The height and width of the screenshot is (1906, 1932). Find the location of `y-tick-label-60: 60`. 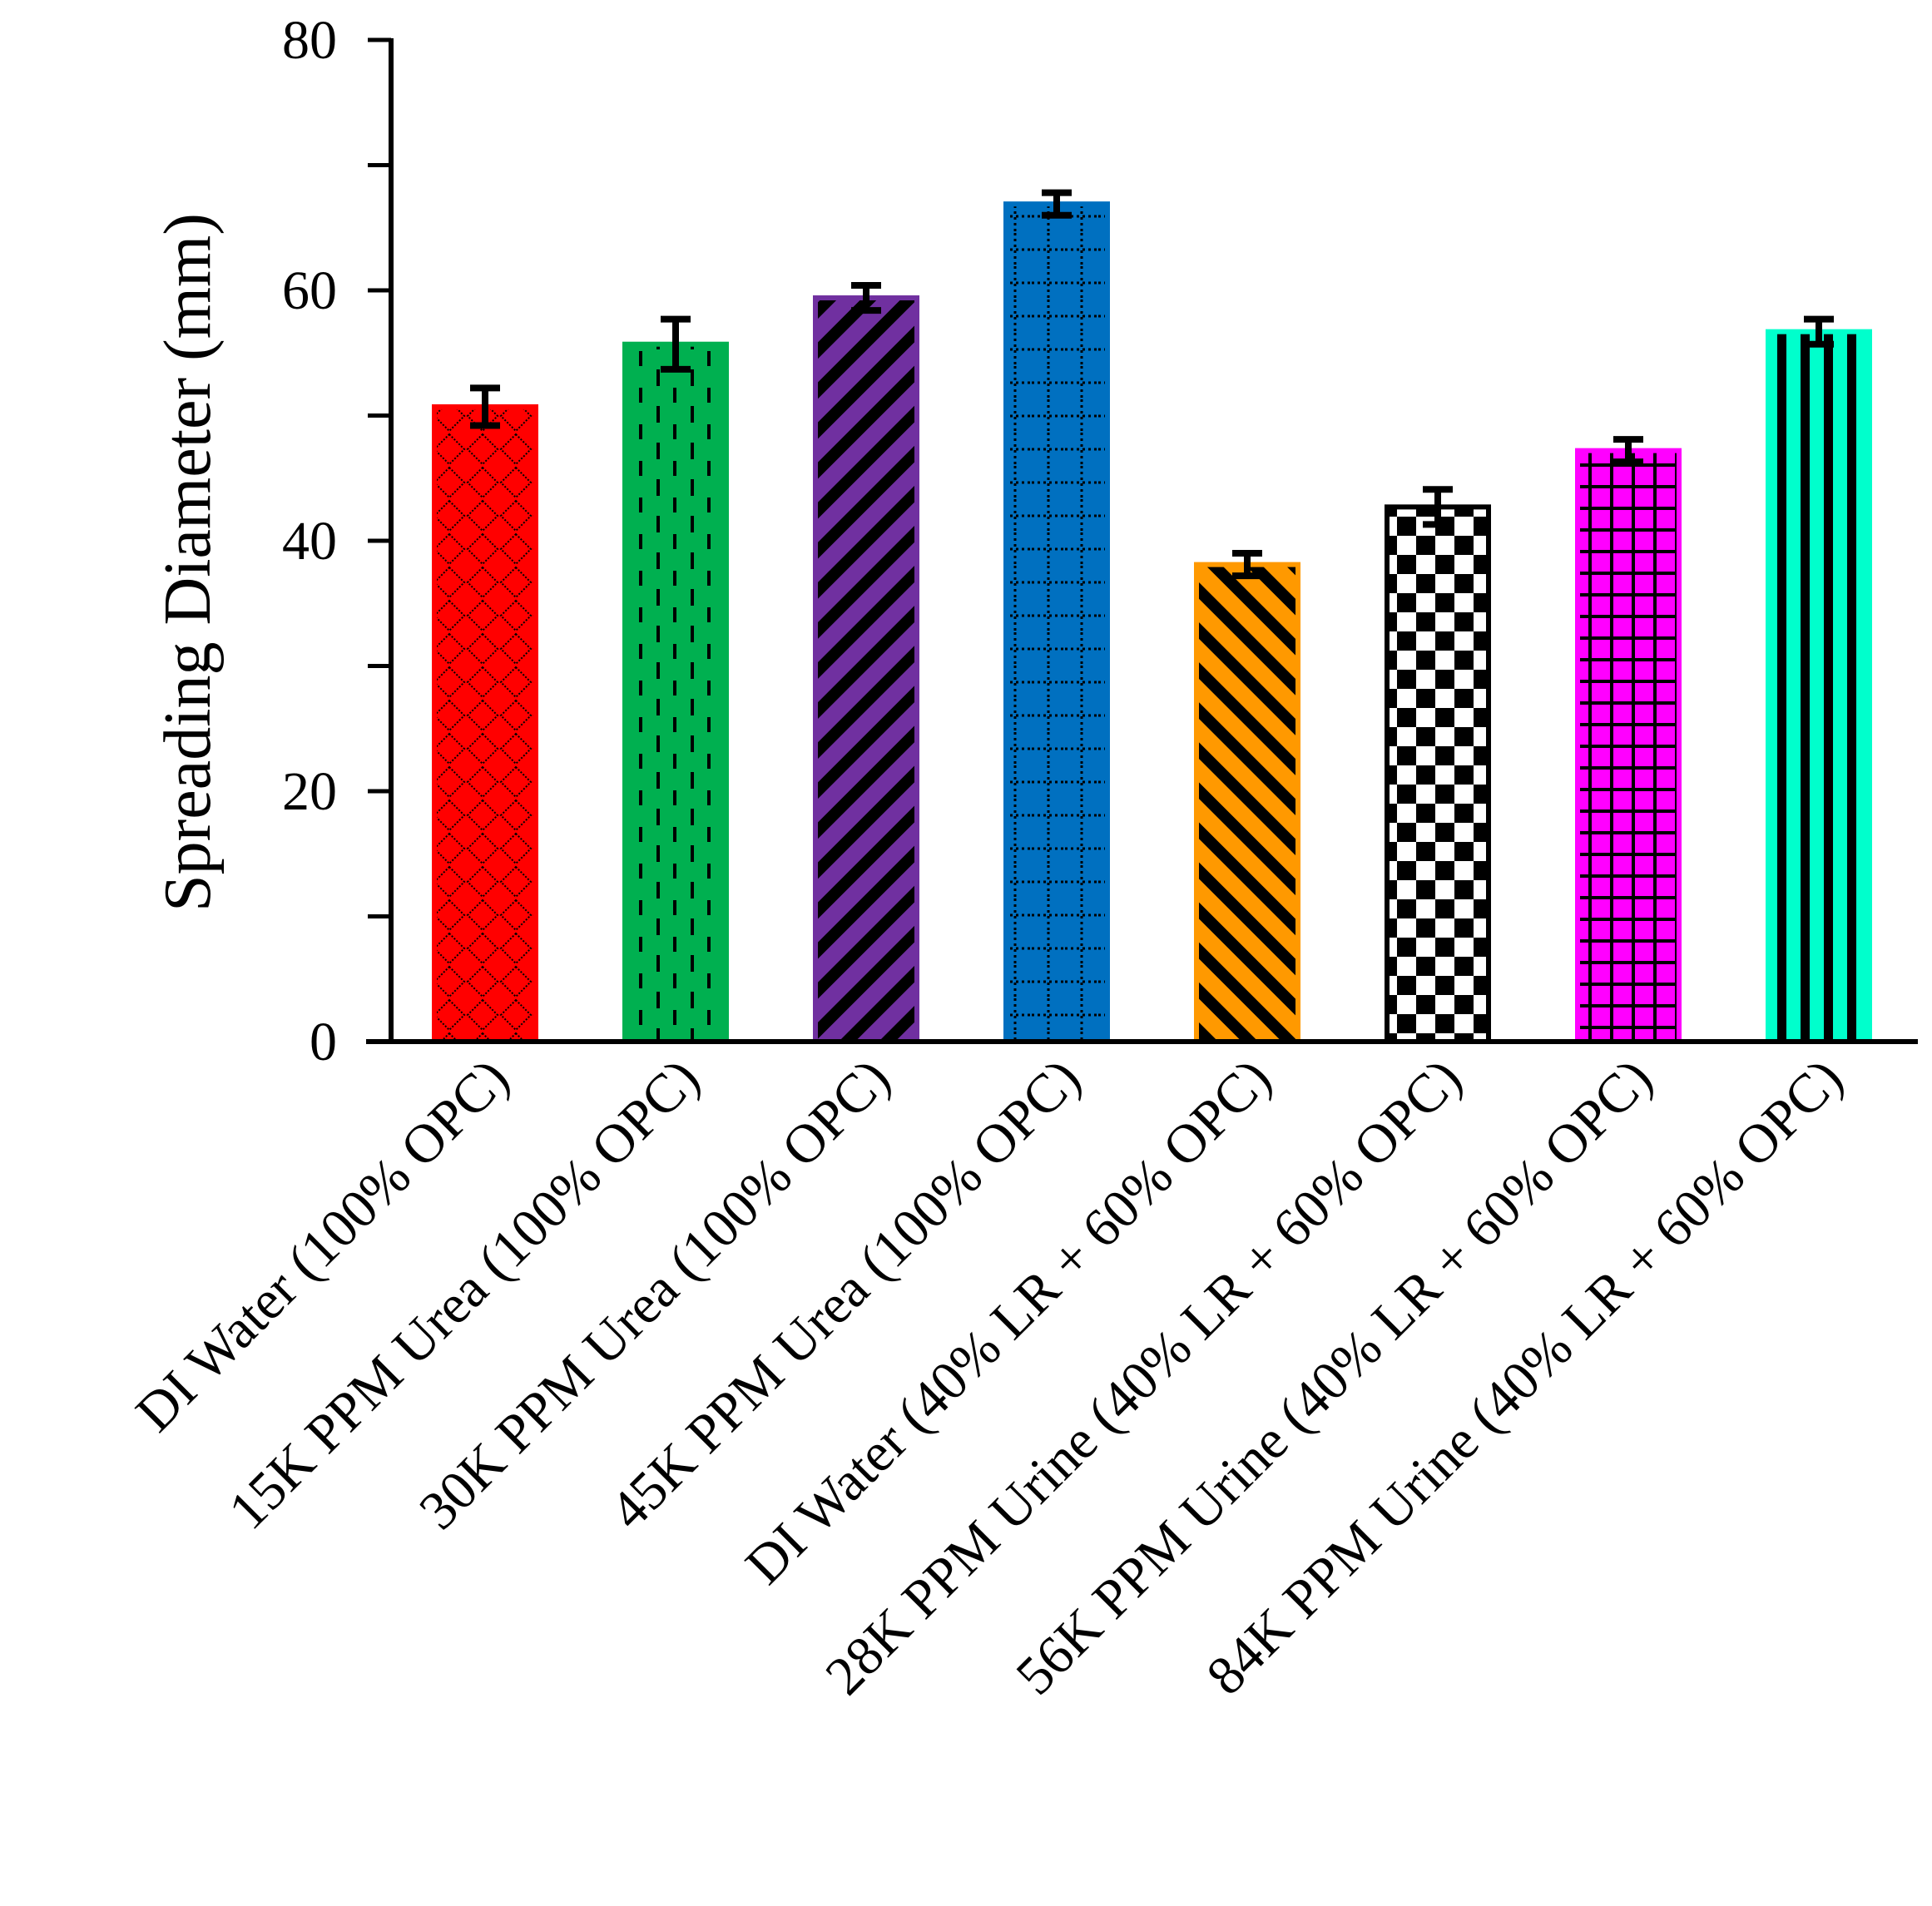

y-tick-label-60: 60 is located at coordinates (310, 290).